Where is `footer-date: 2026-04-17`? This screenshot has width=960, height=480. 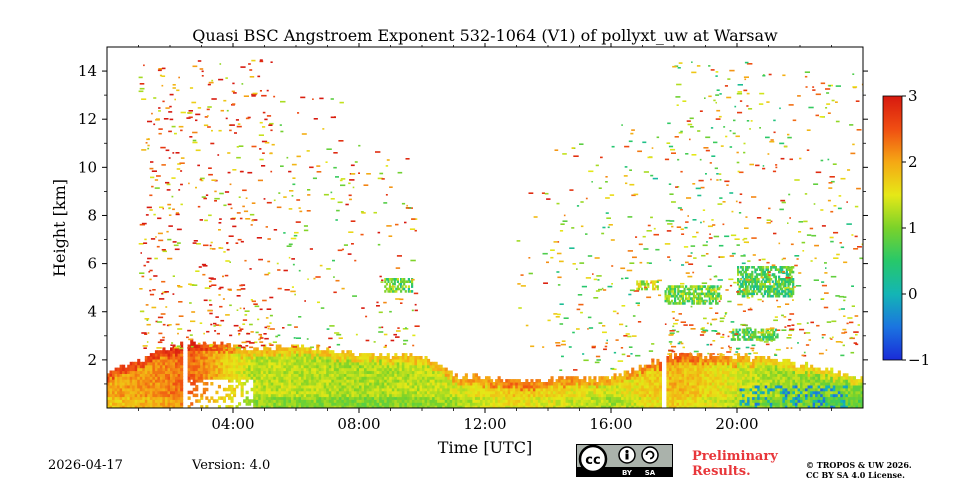 footer-date: 2026-04-17 is located at coordinates (85, 465).